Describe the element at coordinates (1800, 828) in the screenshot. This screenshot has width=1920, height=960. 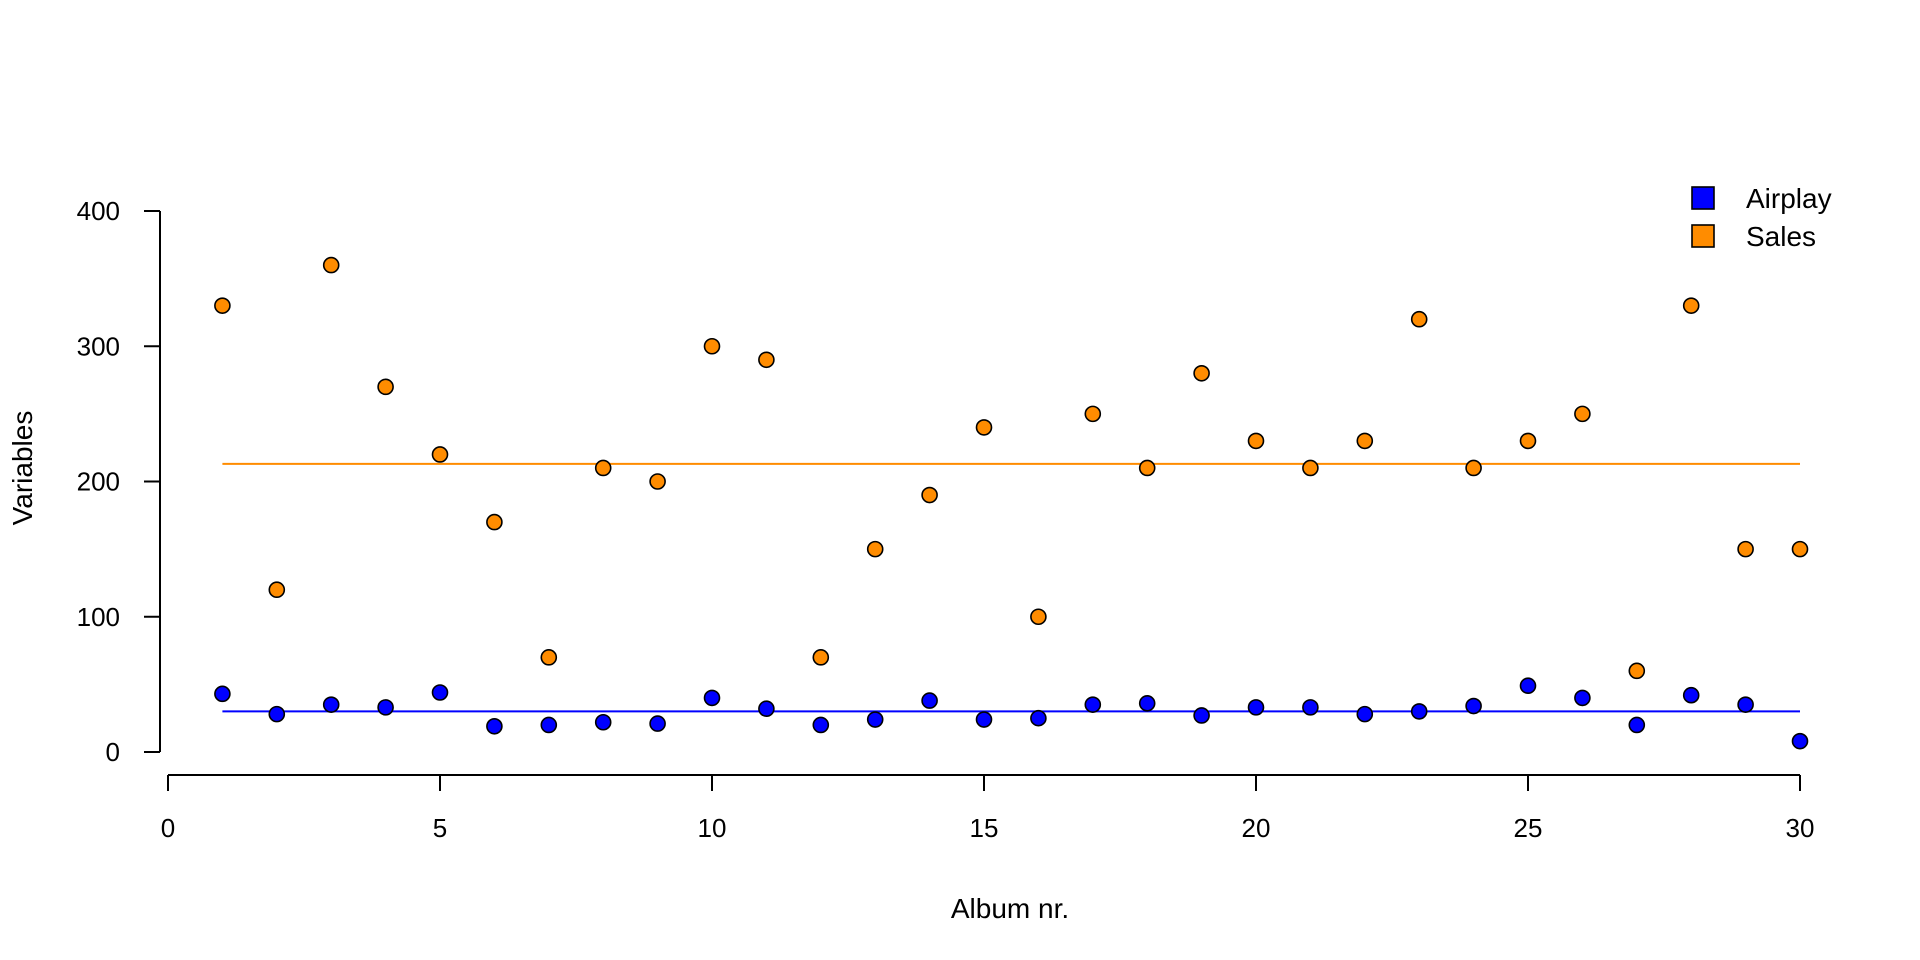
I see `x-tick-label: 30` at that location.